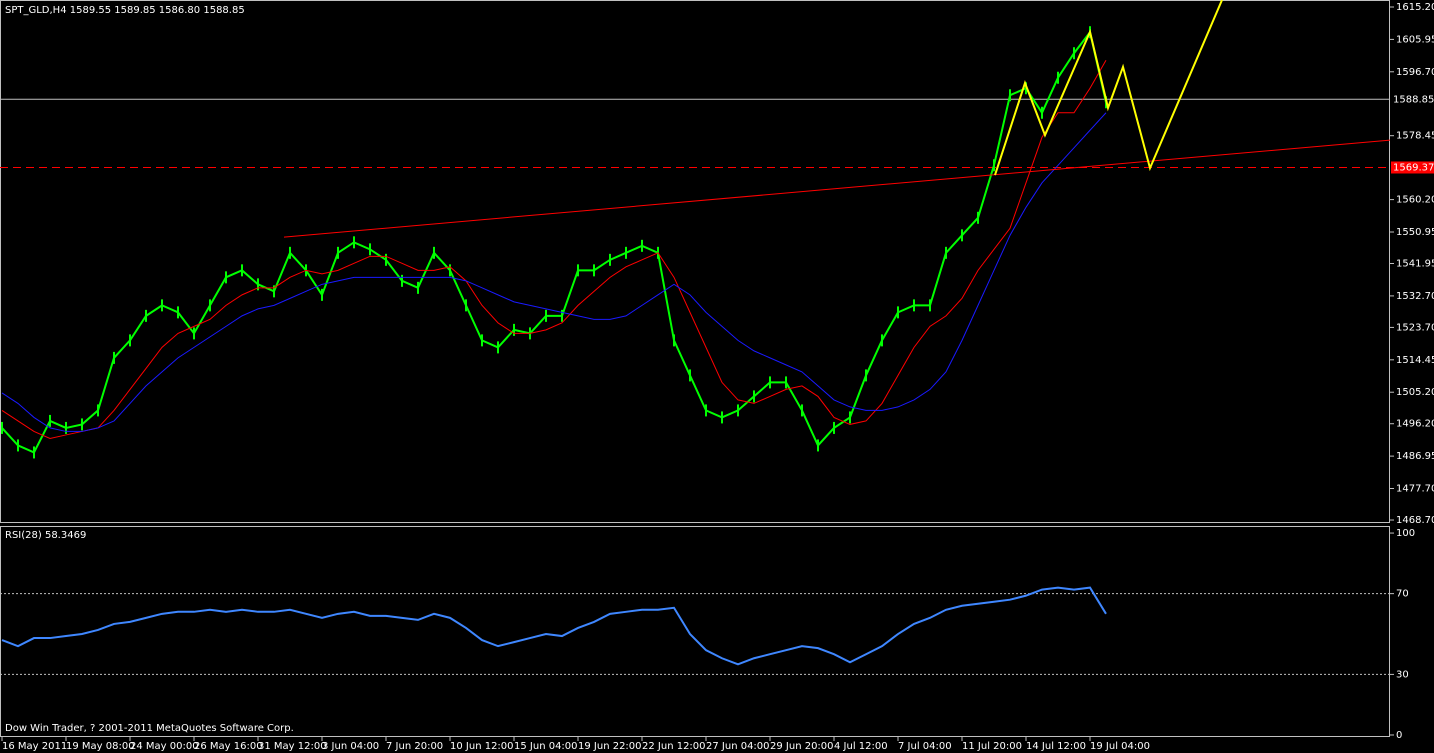 This screenshot has height=753, width=1434. I want to click on x-tick-label: 24 May 00:00, so click(164, 746).